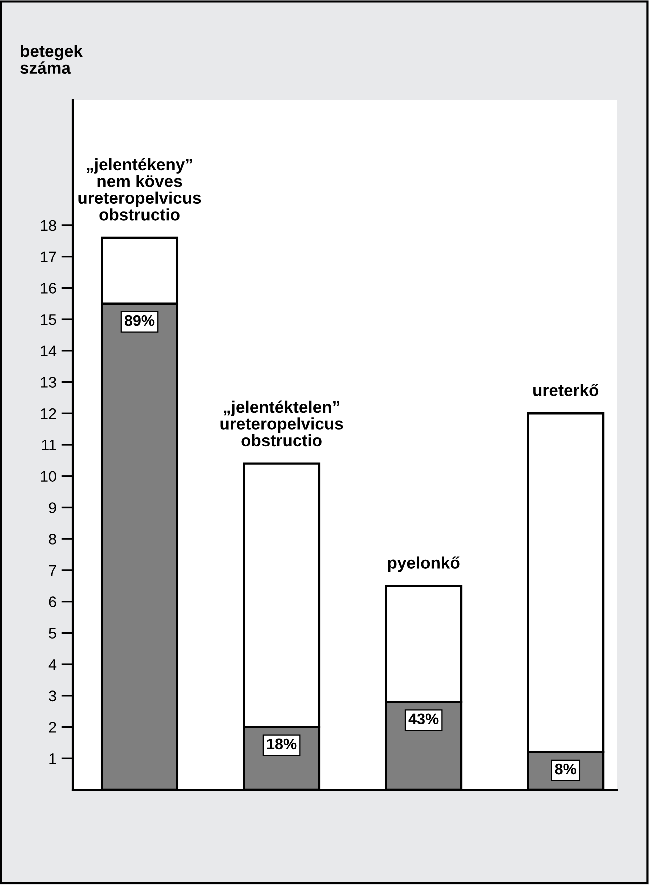 Image resolution: width=649 pixels, height=885 pixels. What do you see at coordinates (52, 633) in the screenshot?
I see `y-tick-label: 5` at bounding box center [52, 633].